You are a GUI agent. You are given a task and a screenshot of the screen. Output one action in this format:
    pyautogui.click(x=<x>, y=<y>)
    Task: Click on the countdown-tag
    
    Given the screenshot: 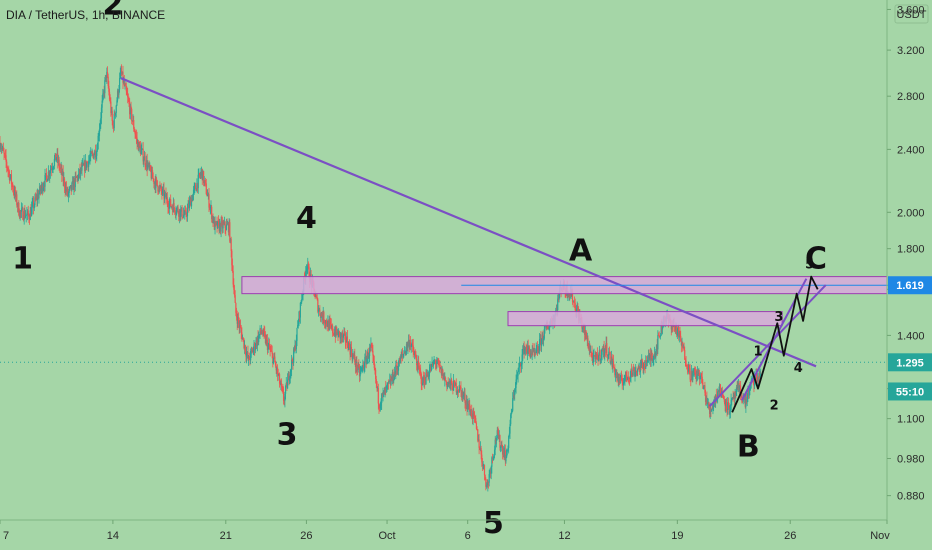 What is the action you would take?
    pyautogui.click(x=910, y=391)
    